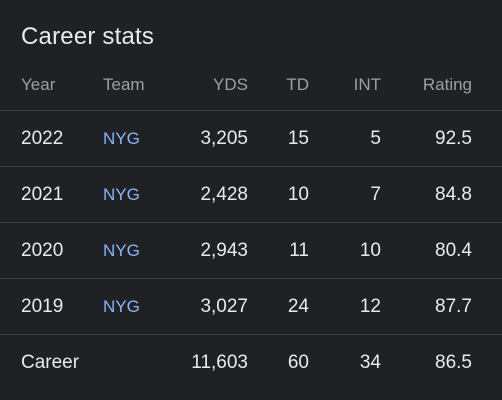 This screenshot has height=400, width=502. Describe the element at coordinates (230, 84) in the screenshot. I see `column-header-yds: YDS` at that location.